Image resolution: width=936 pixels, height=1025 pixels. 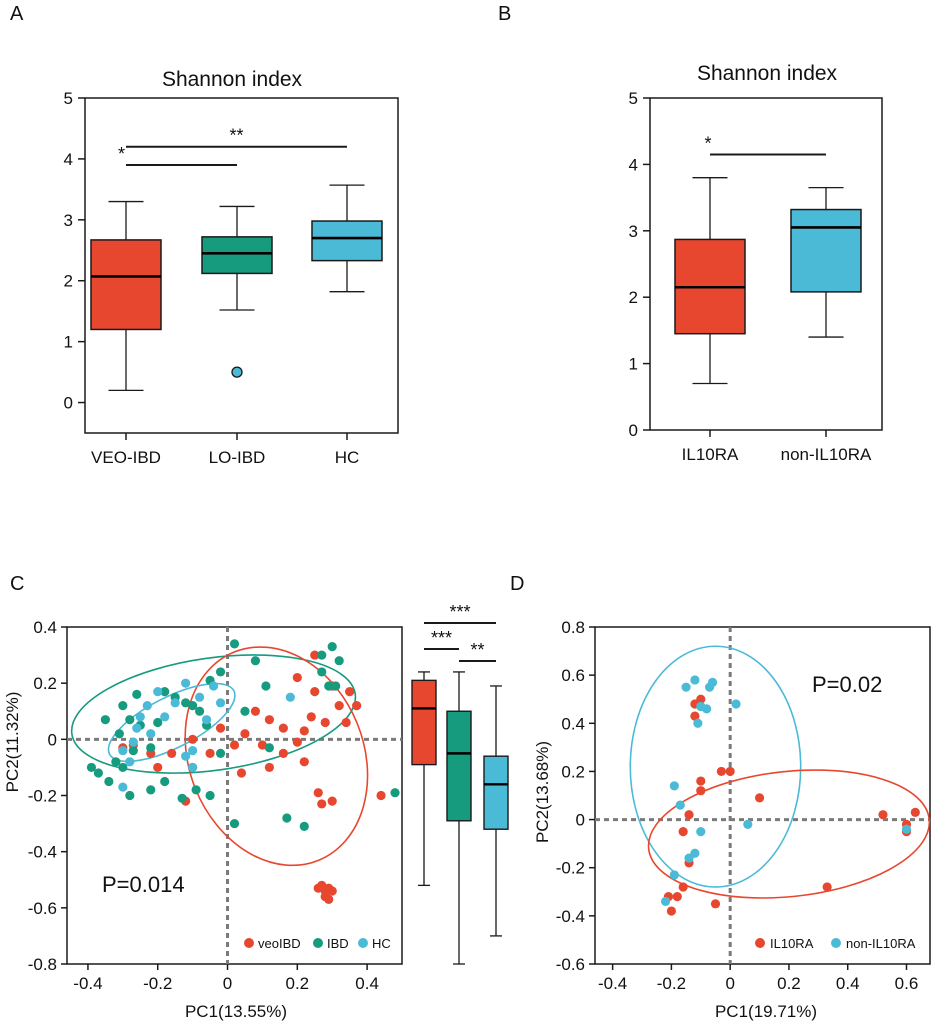 I want to click on outlier-point-lo-ibd, so click(x=237, y=372).